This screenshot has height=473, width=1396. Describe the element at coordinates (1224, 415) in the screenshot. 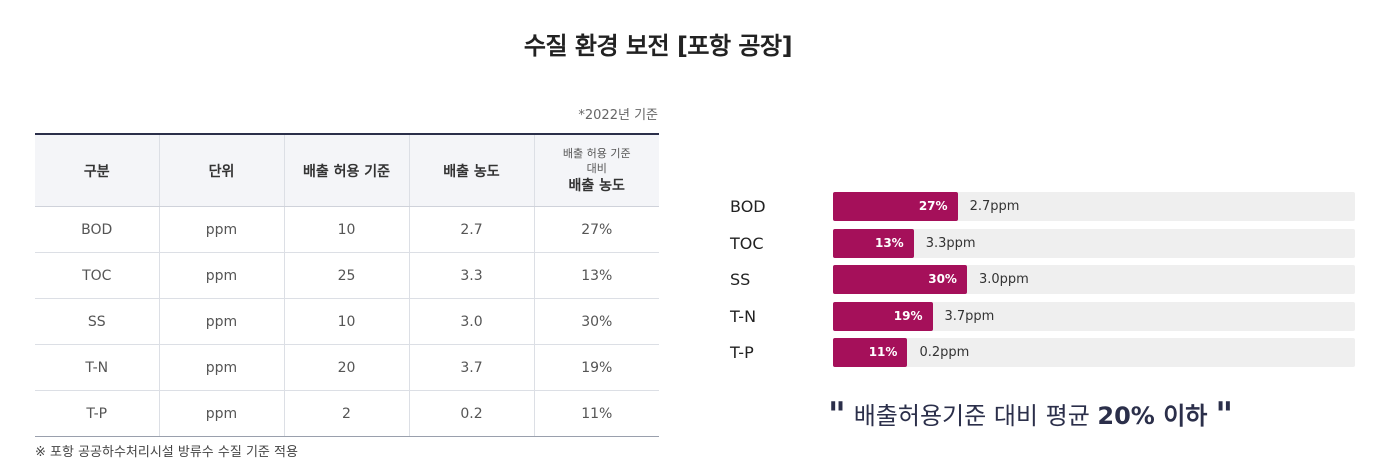

I see `close-quote: "` at that location.